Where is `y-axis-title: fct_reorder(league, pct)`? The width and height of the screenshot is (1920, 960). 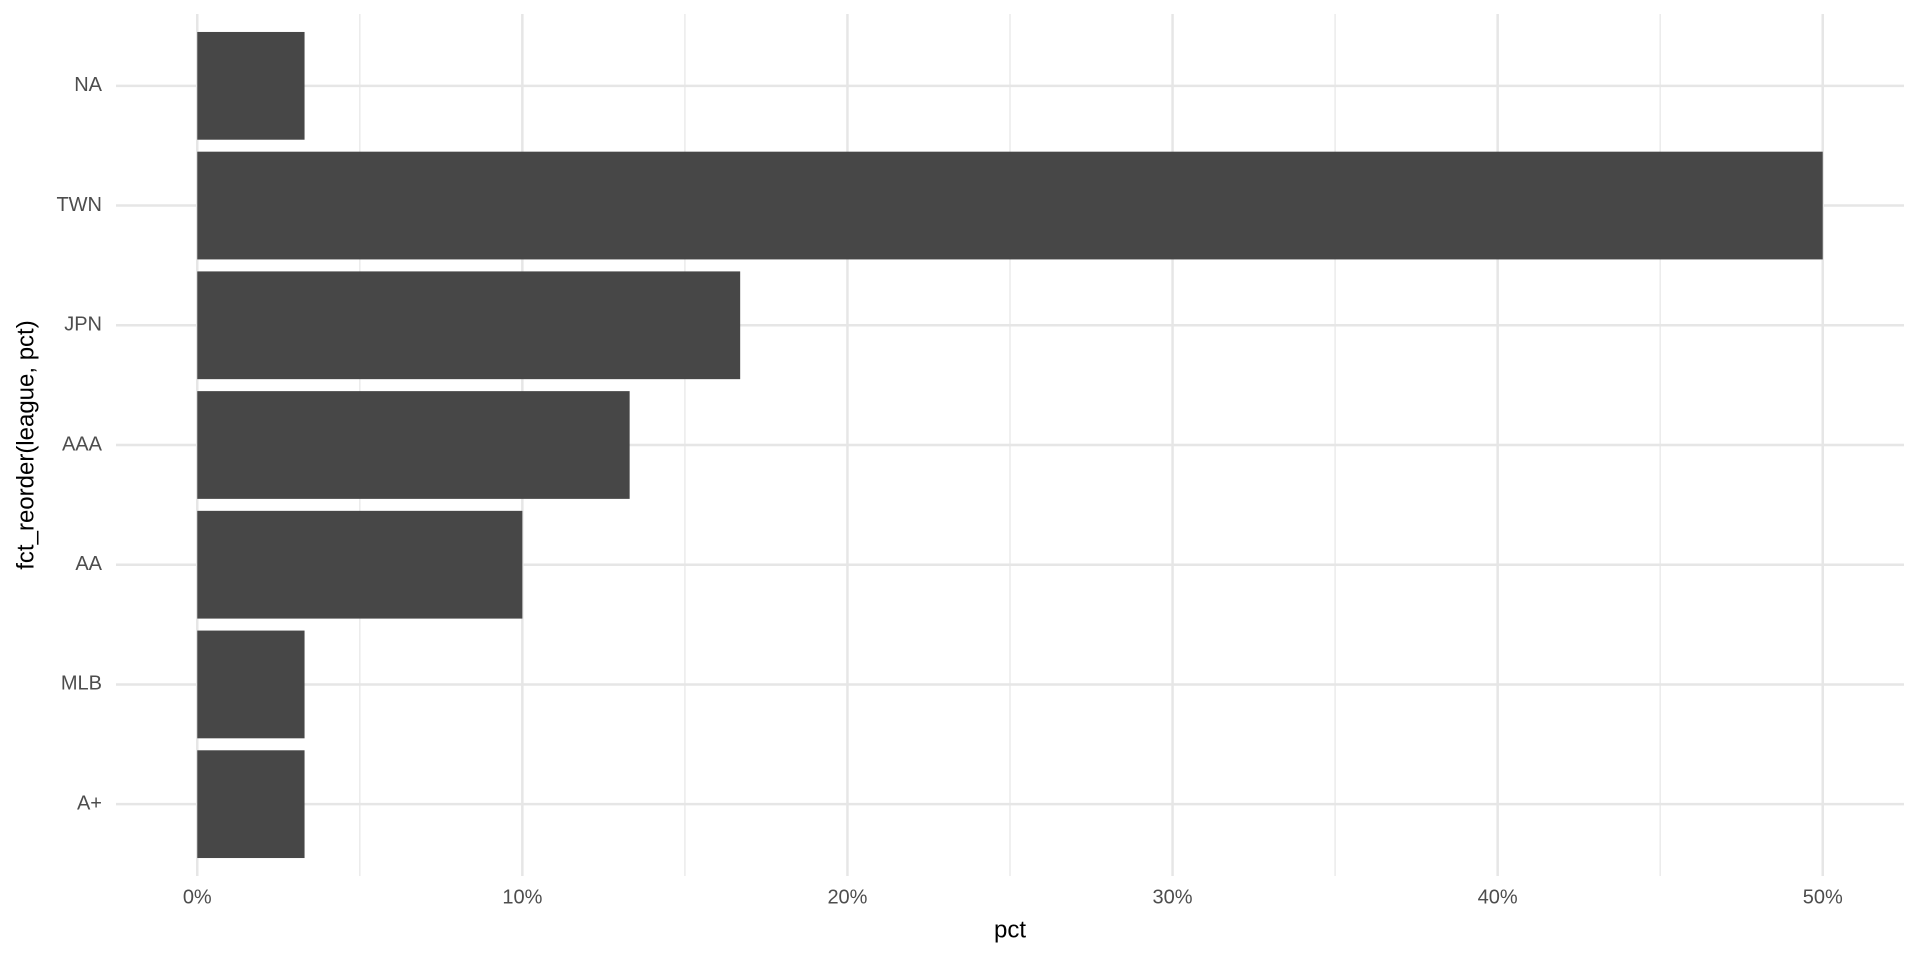 y-axis-title: fct_reorder(league, pct) is located at coordinates (25, 444).